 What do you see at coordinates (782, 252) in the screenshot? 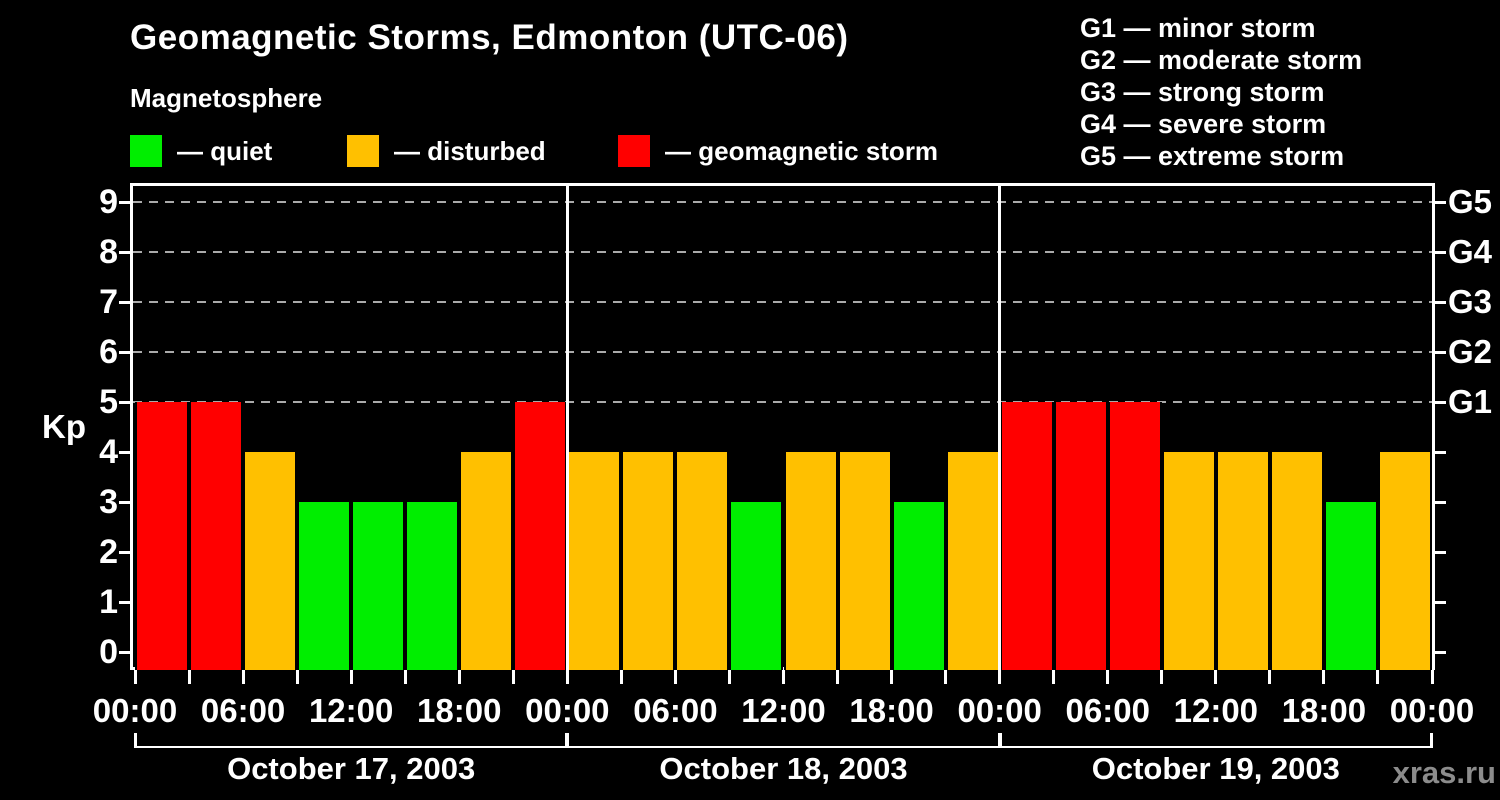
I see `grid-line-kp8` at bounding box center [782, 252].